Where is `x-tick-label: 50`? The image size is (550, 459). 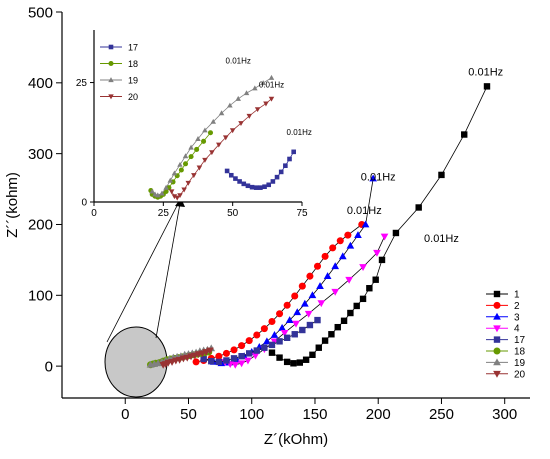 x-tick-label: 50 is located at coordinates (188, 414).